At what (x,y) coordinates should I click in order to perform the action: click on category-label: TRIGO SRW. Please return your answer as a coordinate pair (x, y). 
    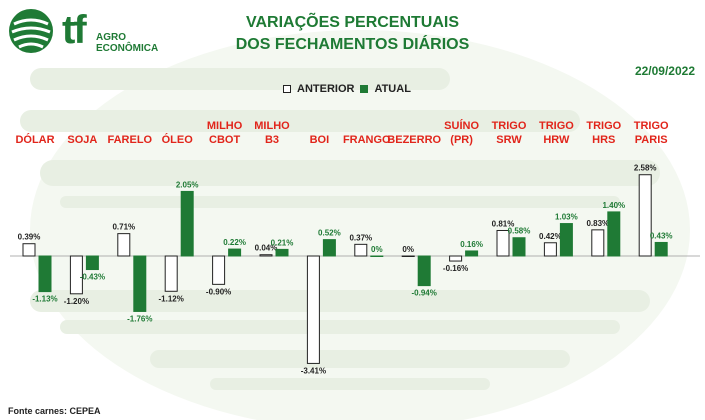
    Looking at the image, I should click on (509, 133).